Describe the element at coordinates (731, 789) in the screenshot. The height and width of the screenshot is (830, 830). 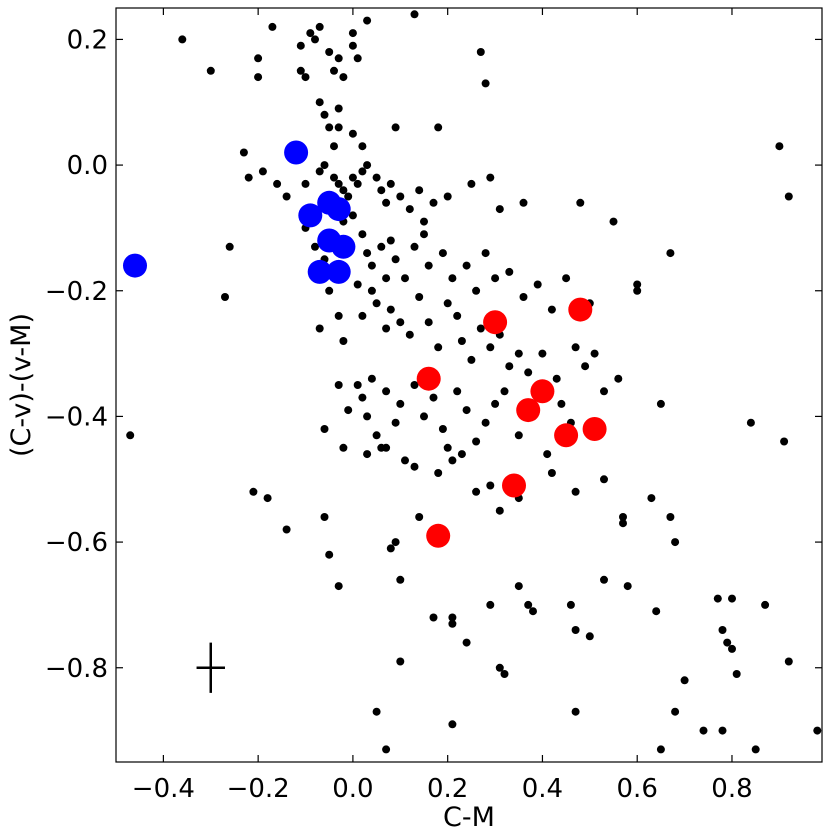
I see `x-tick-label: 0.8` at that location.